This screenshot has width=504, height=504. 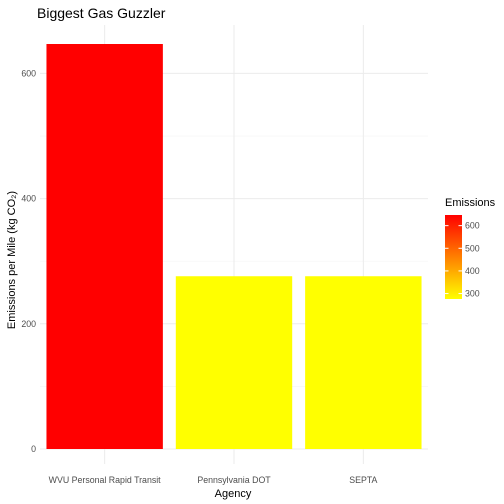 What do you see at coordinates (470, 203) in the screenshot?
I see `legend-title: Emissions` at bounding box center [470, 203].